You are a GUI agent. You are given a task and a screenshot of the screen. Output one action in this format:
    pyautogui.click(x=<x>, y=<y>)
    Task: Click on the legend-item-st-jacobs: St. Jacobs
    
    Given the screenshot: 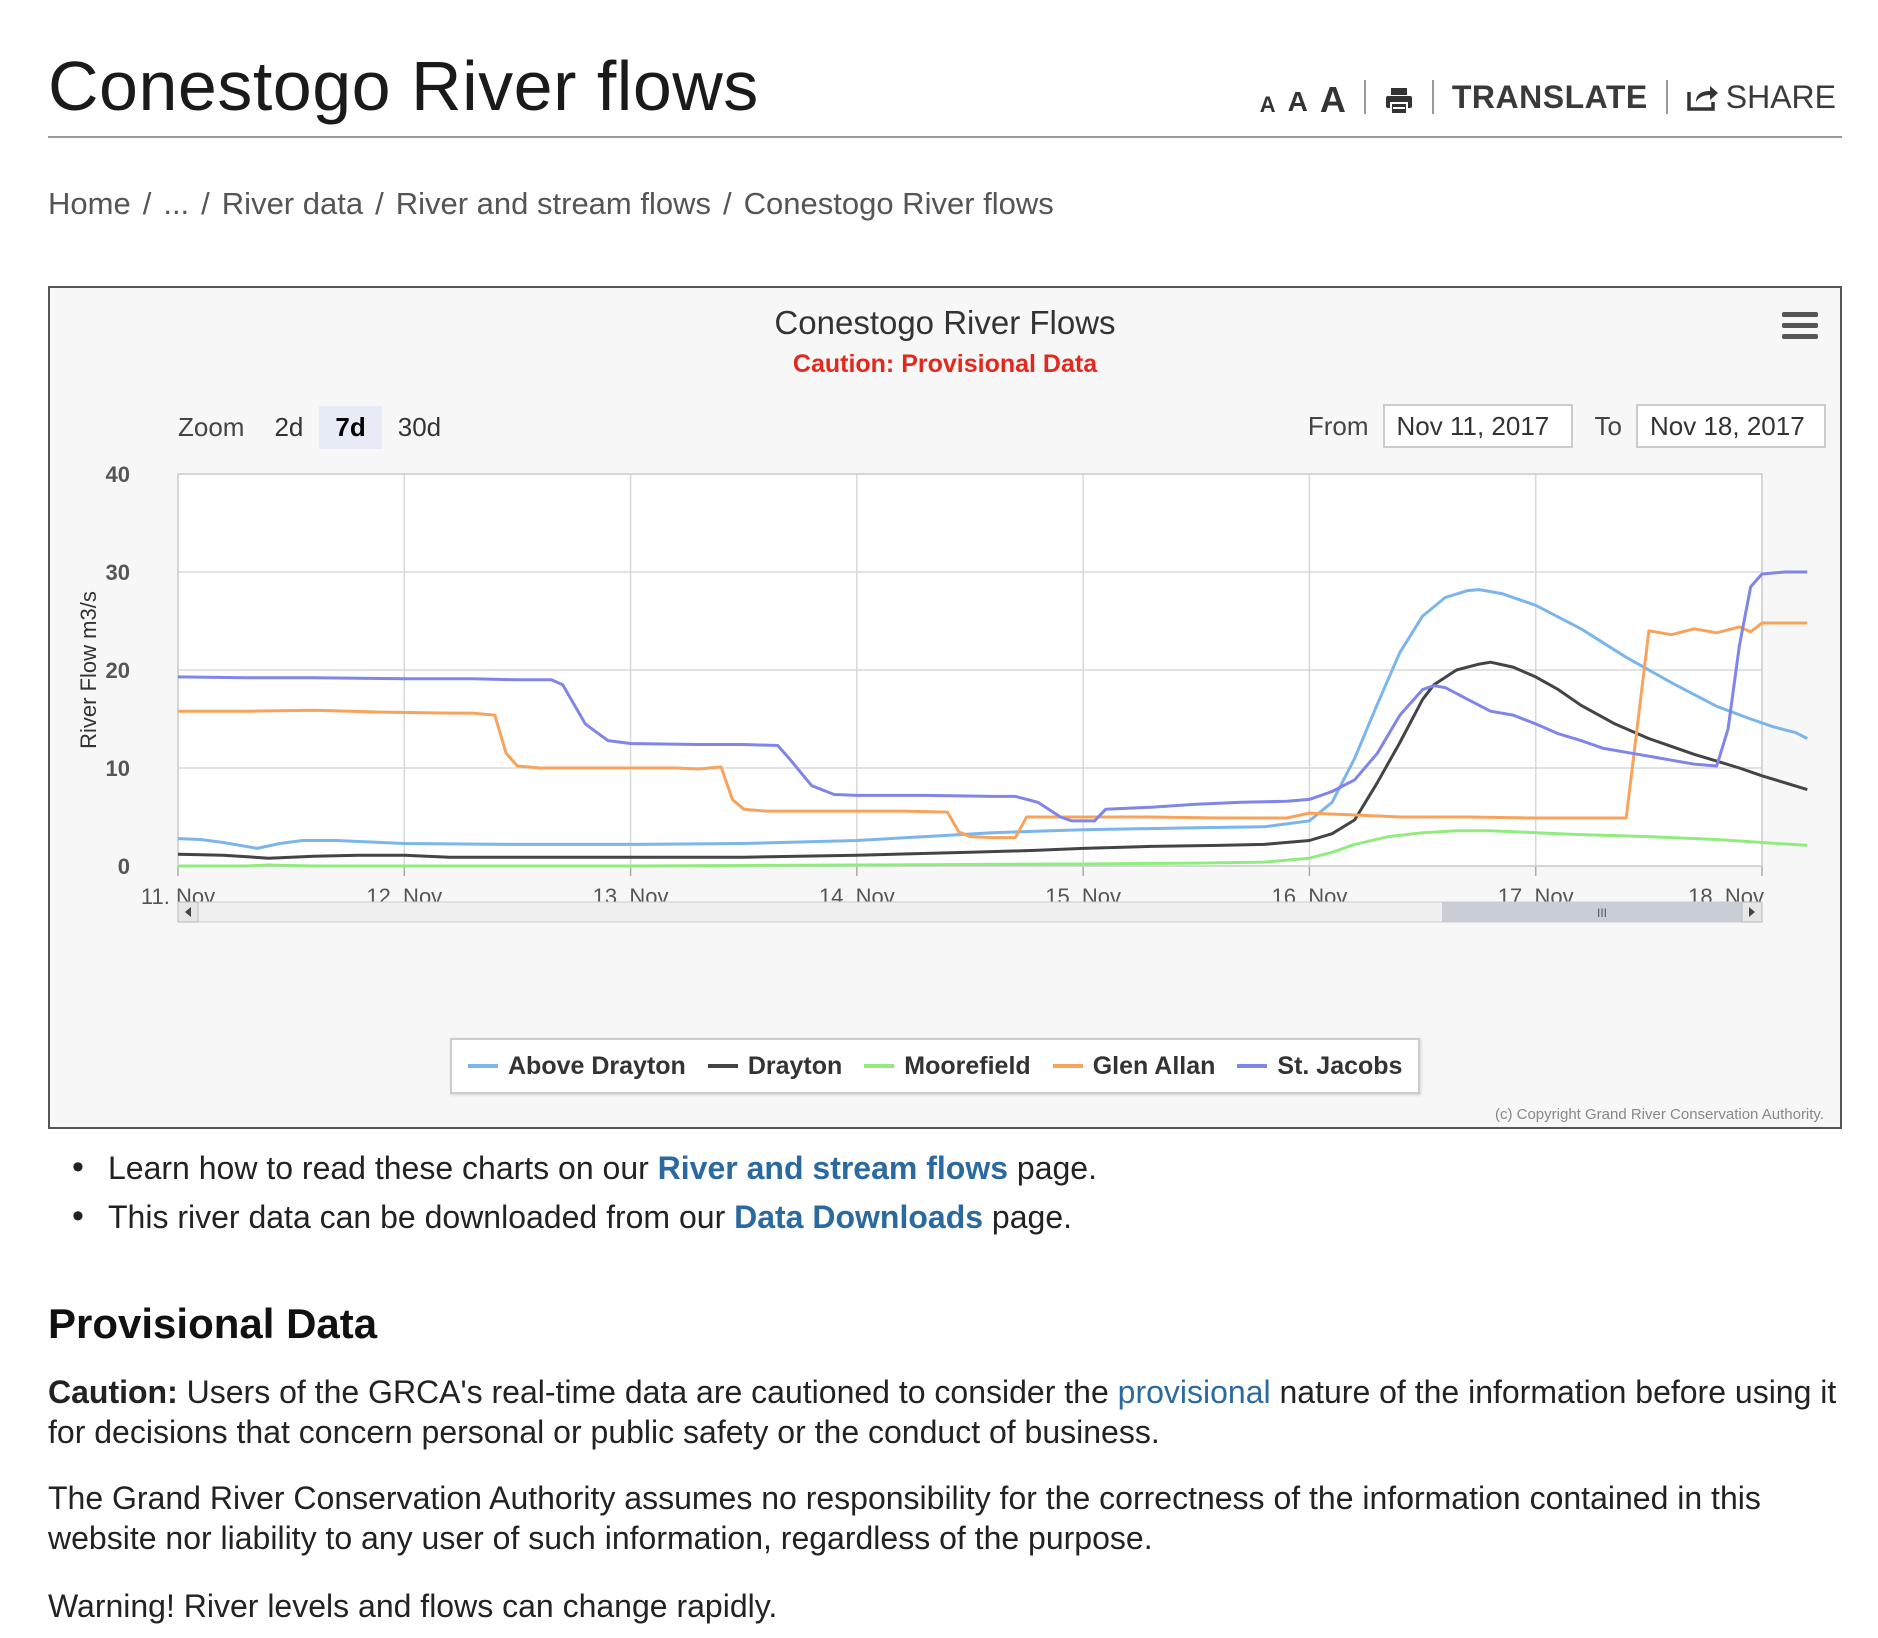 What is the action you would take?
    pyautogui.click(x=1319, y=1066)
    